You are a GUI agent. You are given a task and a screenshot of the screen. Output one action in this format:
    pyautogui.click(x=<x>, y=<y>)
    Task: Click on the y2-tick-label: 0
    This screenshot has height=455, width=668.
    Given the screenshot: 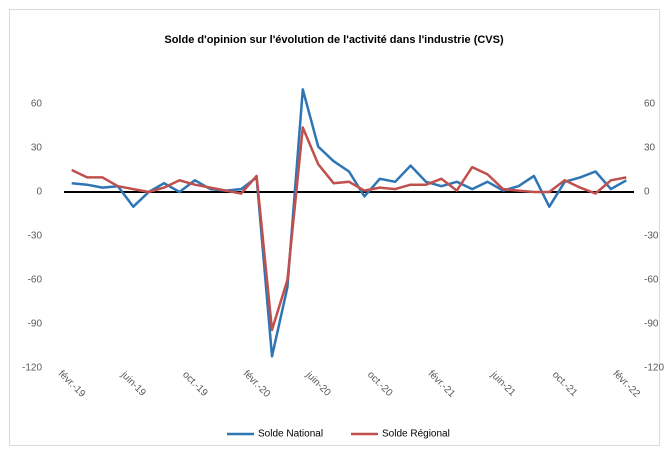 What is the action you would take?
    pyautogui.click(x=647, y=192)
    